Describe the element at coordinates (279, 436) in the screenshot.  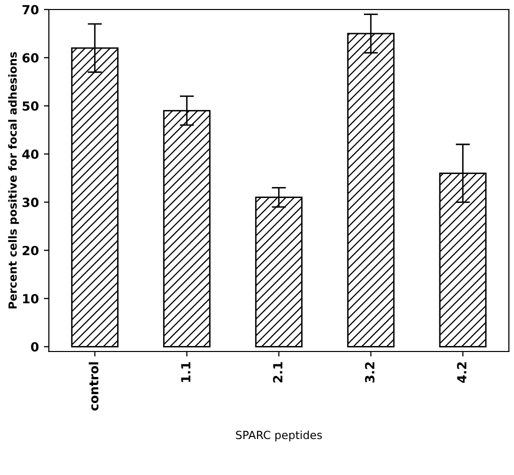
I see `x-axis-title: SPARC peptides` at that location.